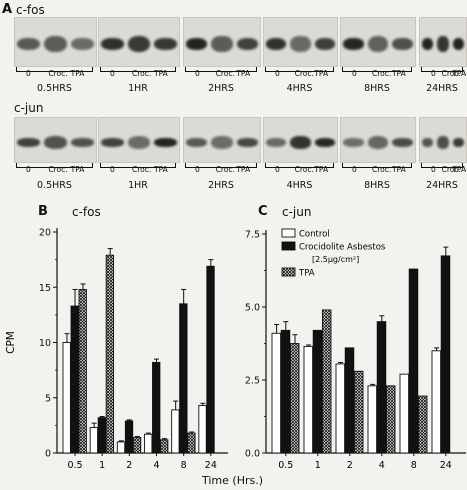 The width and height of the screenshot is (467, 490). What do you see at coordinates (232, 480) in the screenshot?
I see `x-axis-label: Time (Hrs.)` at bounding box center [232, 480].